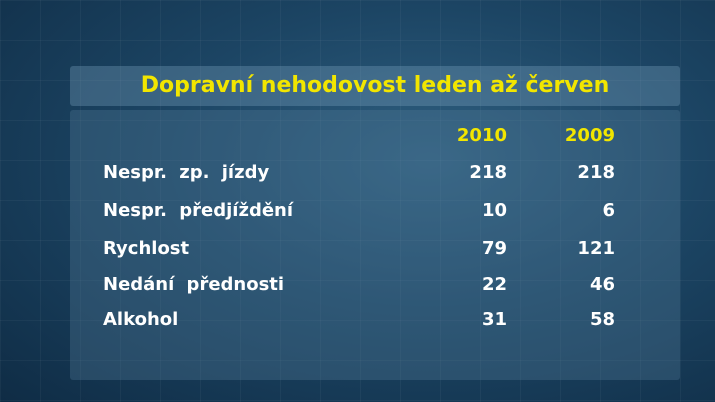 The height and width of the screenshot is (402, 715). What do you see at coordinates (481, 135) in the screenshot?
I see `column-header: 2010` at bounding box center [481, 135].